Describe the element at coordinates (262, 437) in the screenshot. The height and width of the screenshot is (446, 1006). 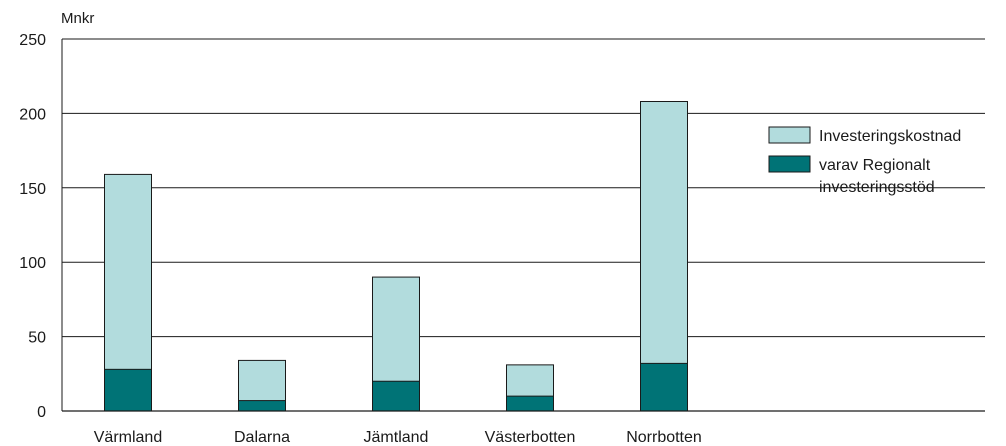
I see `x-category-label: Dalarna` at that location.